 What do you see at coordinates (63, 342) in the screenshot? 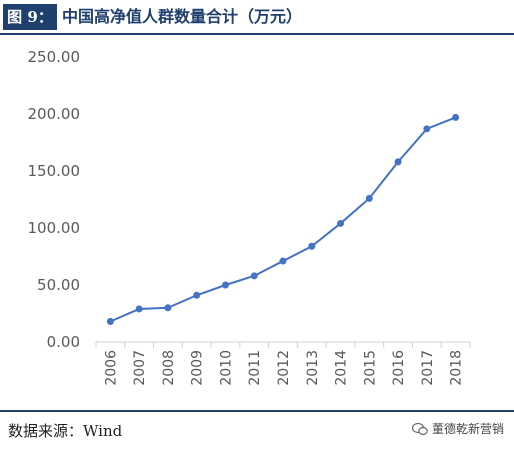
I see `y-tick-label: 0.00` at bounding box center [63, 342].